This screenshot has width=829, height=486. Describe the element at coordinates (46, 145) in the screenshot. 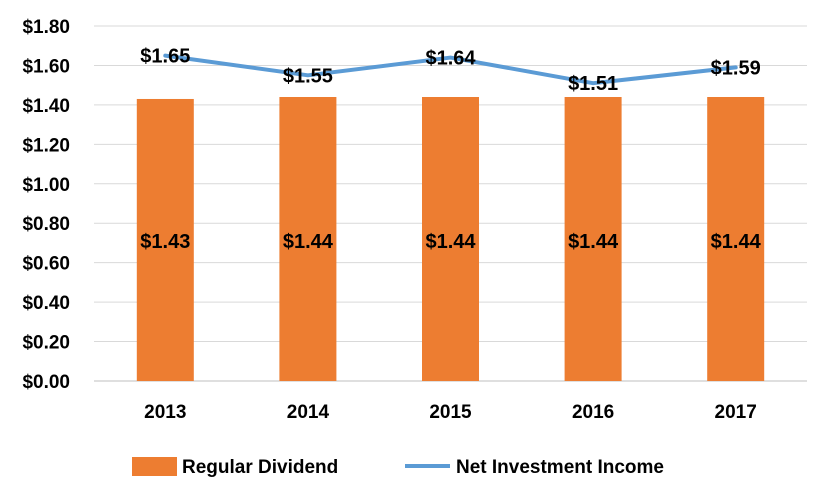

I see `y-tick-label: $1.20` at that location.